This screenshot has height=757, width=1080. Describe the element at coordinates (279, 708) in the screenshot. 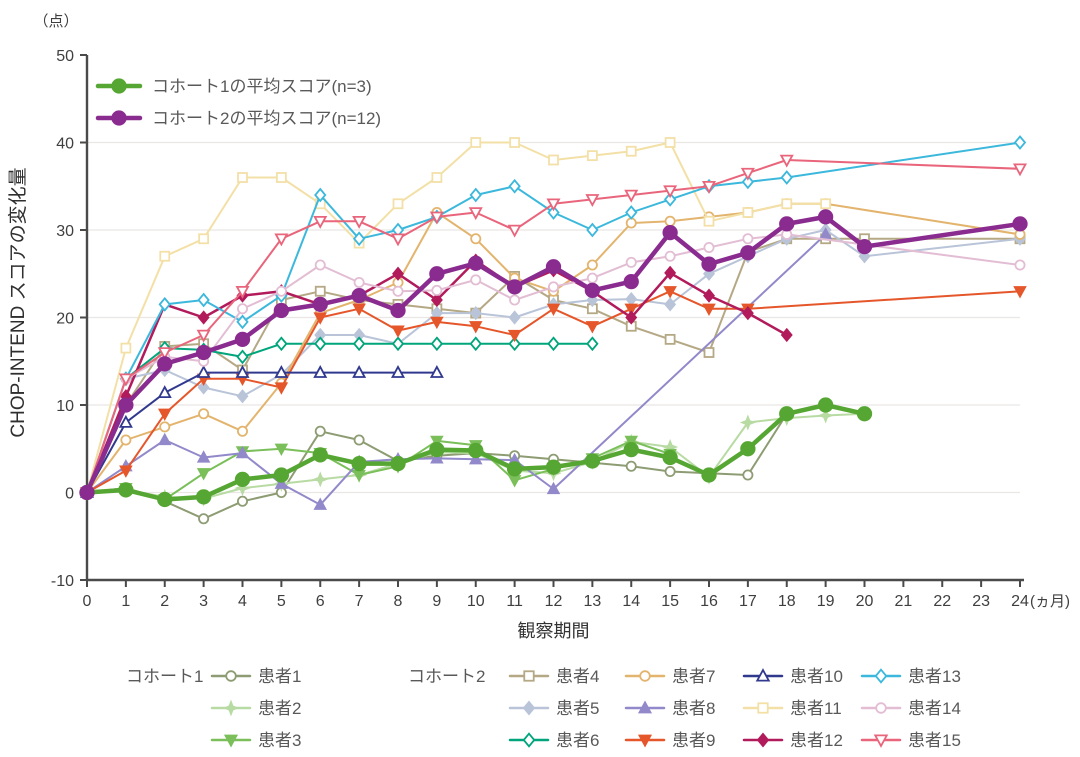

I see `legend-item-label: 患者2` at that location.